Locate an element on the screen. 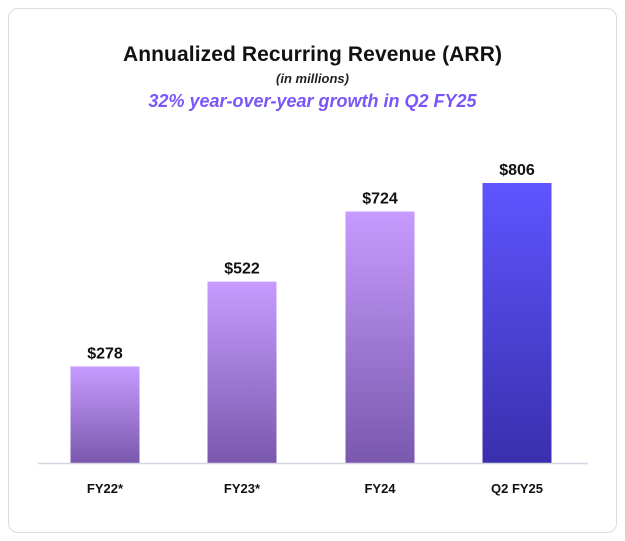 The image size is (625, 541). data-label-fy23: $522 is located at coordinates (242, 269).